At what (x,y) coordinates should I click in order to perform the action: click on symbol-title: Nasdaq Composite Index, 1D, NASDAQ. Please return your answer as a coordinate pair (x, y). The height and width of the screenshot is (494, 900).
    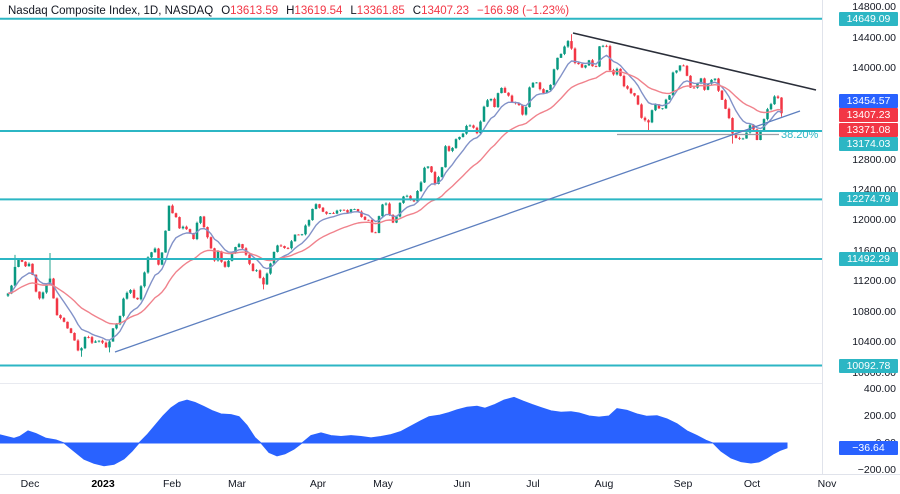
    Looking at the image, I should click on (111, 11).